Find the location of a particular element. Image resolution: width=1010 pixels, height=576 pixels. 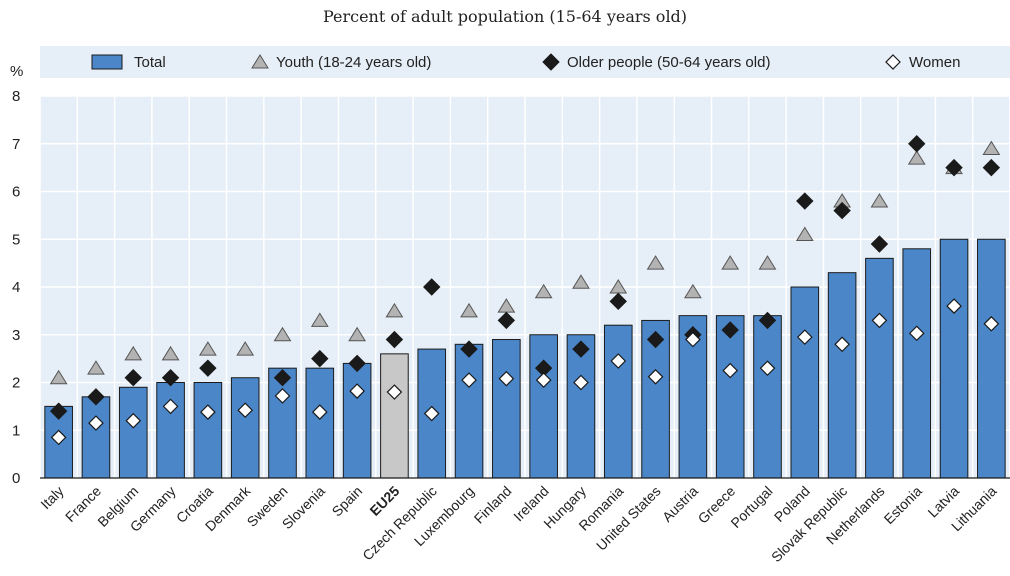

y-tick-label: 7 is located at coordinates (16, 144).